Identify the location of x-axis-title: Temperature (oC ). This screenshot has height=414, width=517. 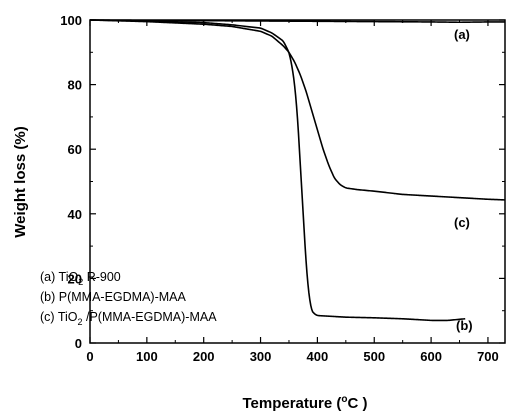
(304, 403).